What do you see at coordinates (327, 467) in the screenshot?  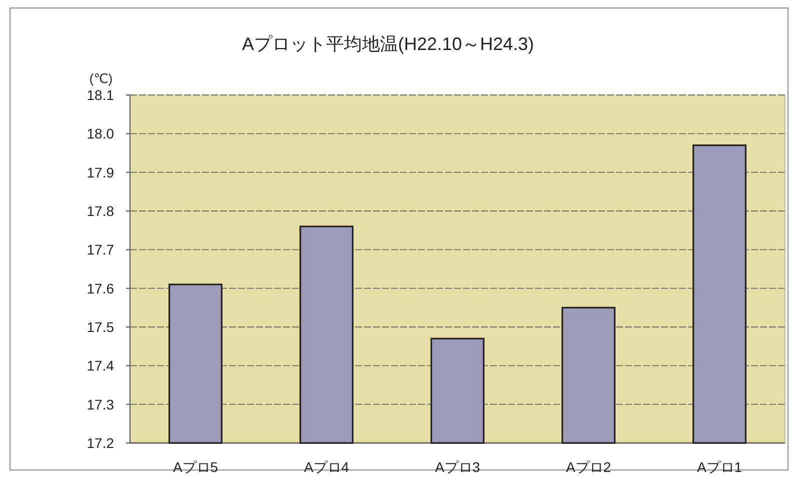 I see `x-tick-label: Aプロ4` at bounding box center [327, 467].